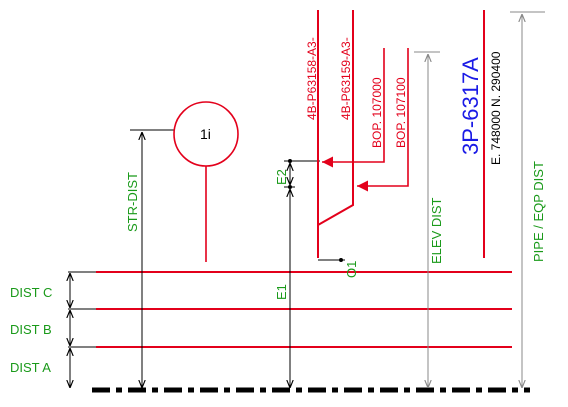 This screenshot has height=407, width=568. Describe the element at coordinates (401, 112) in the screenshot. I see `bop-2-label: BOP. 107100` at that location.